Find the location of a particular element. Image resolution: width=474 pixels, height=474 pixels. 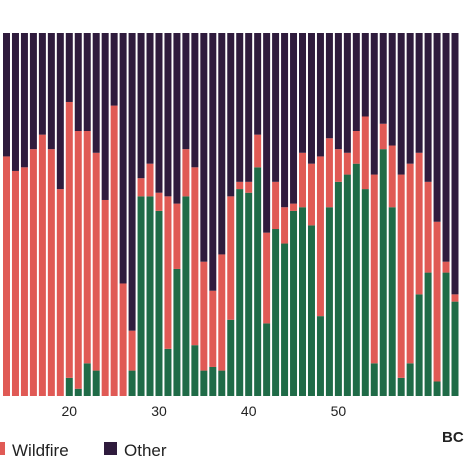

legend-label-wildfire: Wildfire is located at coordinates (40, 450).